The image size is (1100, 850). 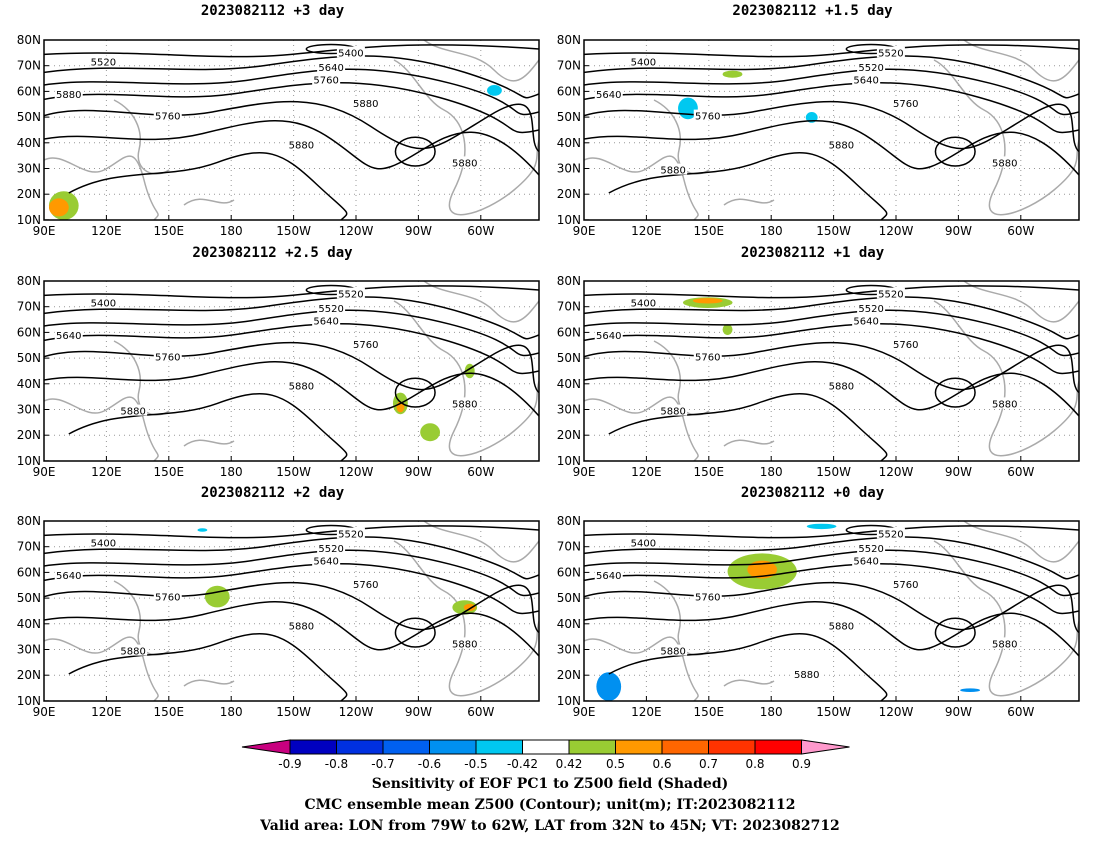 What do you see at coordinates (569, 358) in the screenshot?
I see `lat-tick-label: 50N` at bounding box center [569, 358].